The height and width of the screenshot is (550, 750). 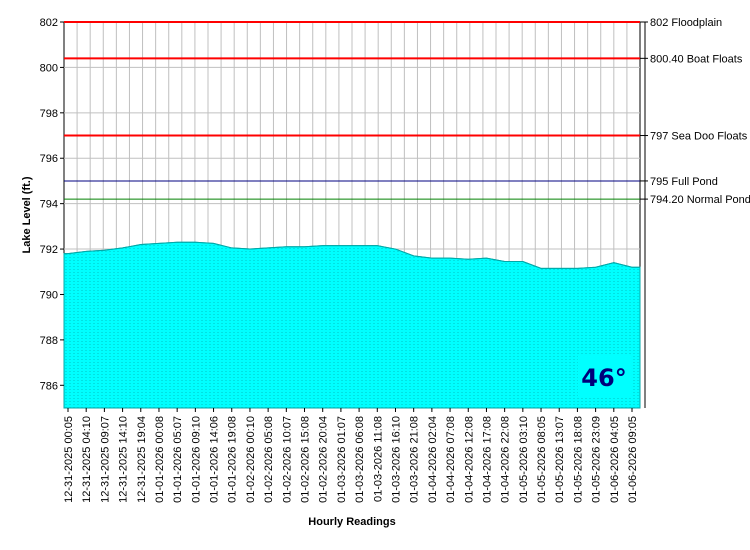 What do you see at coordinates (178, 459) in the screenshot?
I see `x-tick-label: 01-01-2026 05:07` at bounding box center [178, 459].